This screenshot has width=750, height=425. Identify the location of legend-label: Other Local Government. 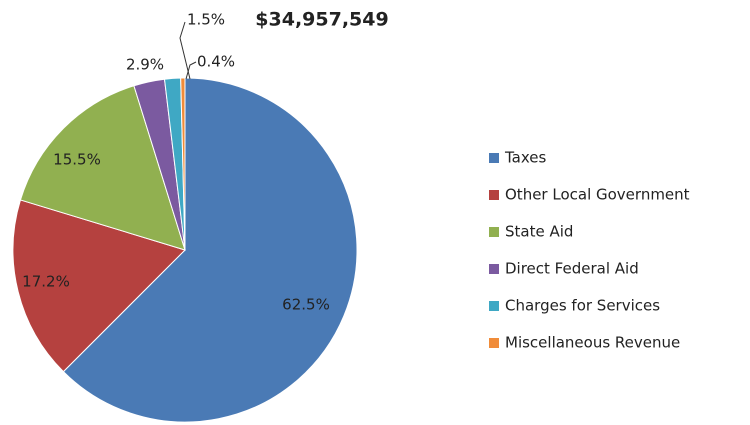
(597, 195).